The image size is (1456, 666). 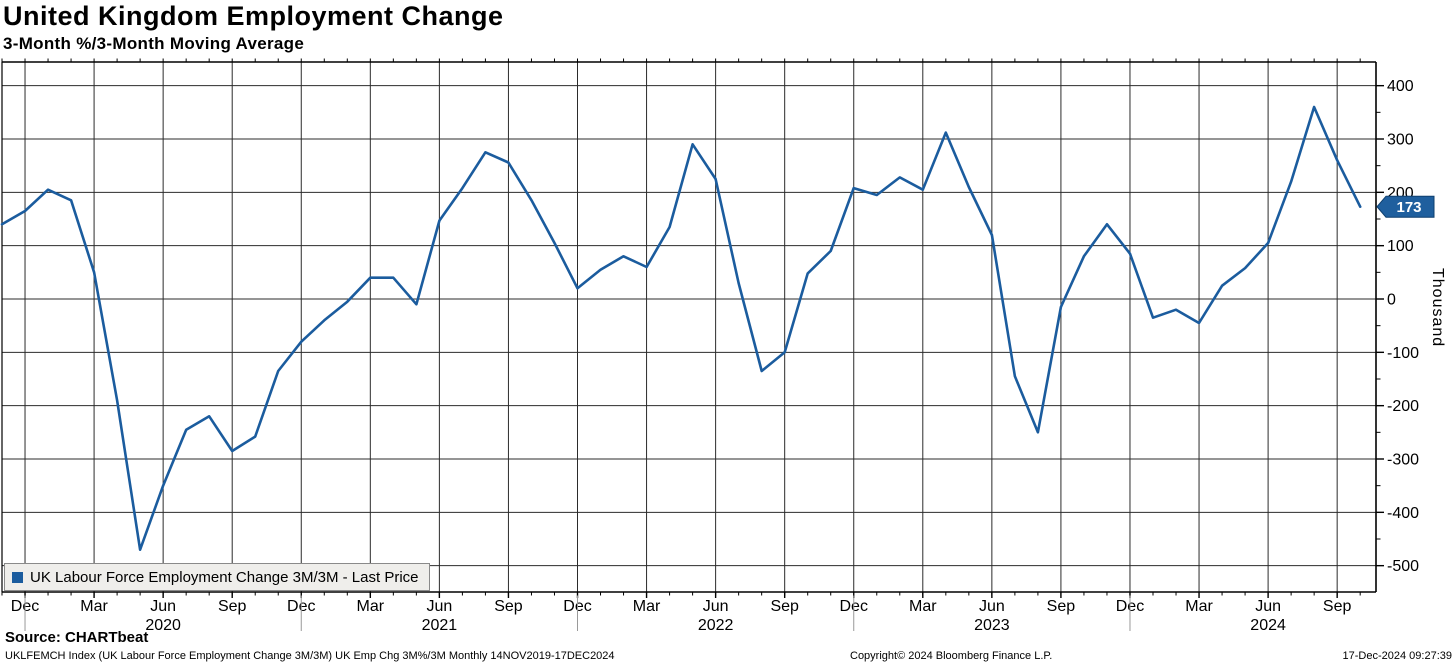 What do you see at coordinates (1400, 140) in the screenshot?
I see `y-tick-label: 300` at bounding box center [1400, 140].